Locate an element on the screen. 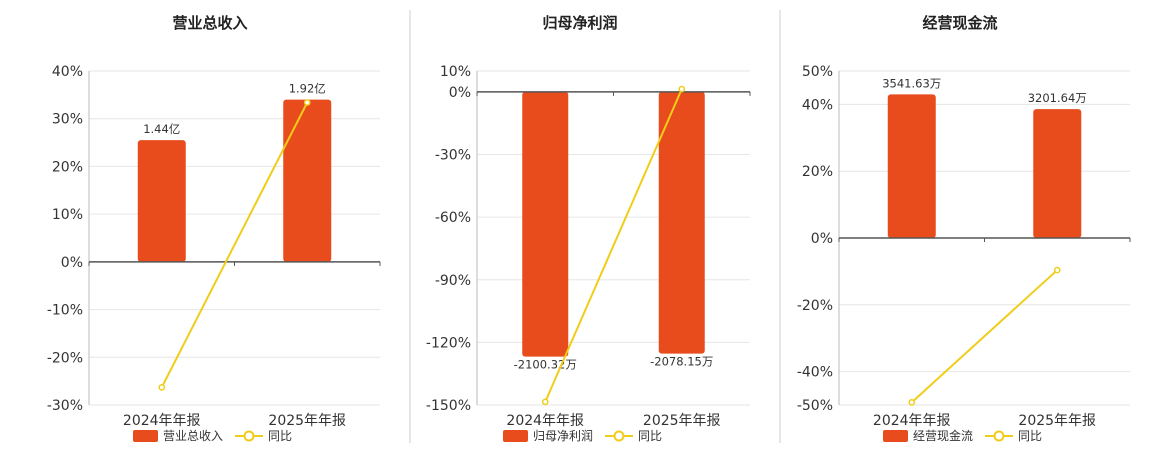 The width and height of the screenshot is (1160, 450). bar-data-label: 3541.63万 is located at coordinates (911, 83).